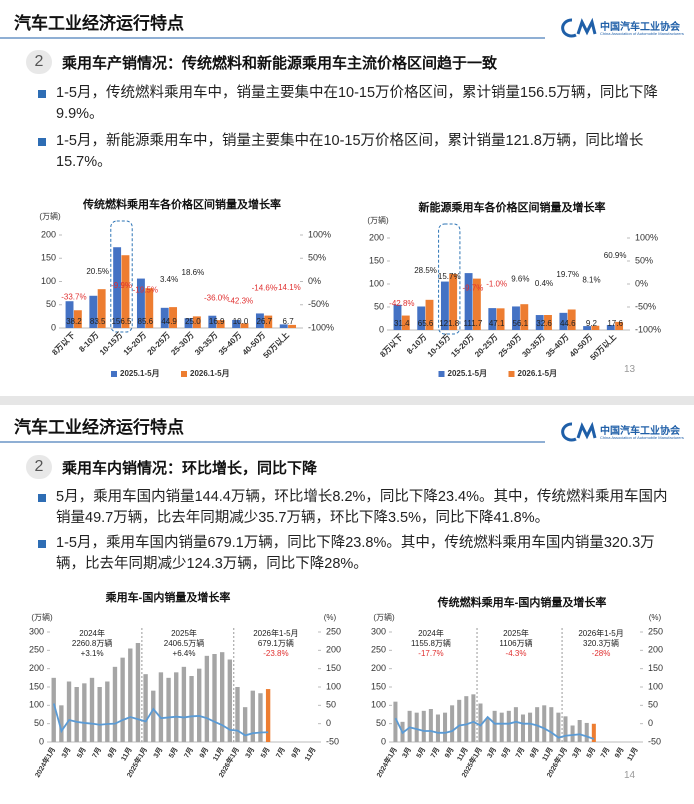 This screenshot has width=694, height=804. Describe the element at coordinates (169, 279) in the screenshot. I see `growth-label: 3.4%` at that location.